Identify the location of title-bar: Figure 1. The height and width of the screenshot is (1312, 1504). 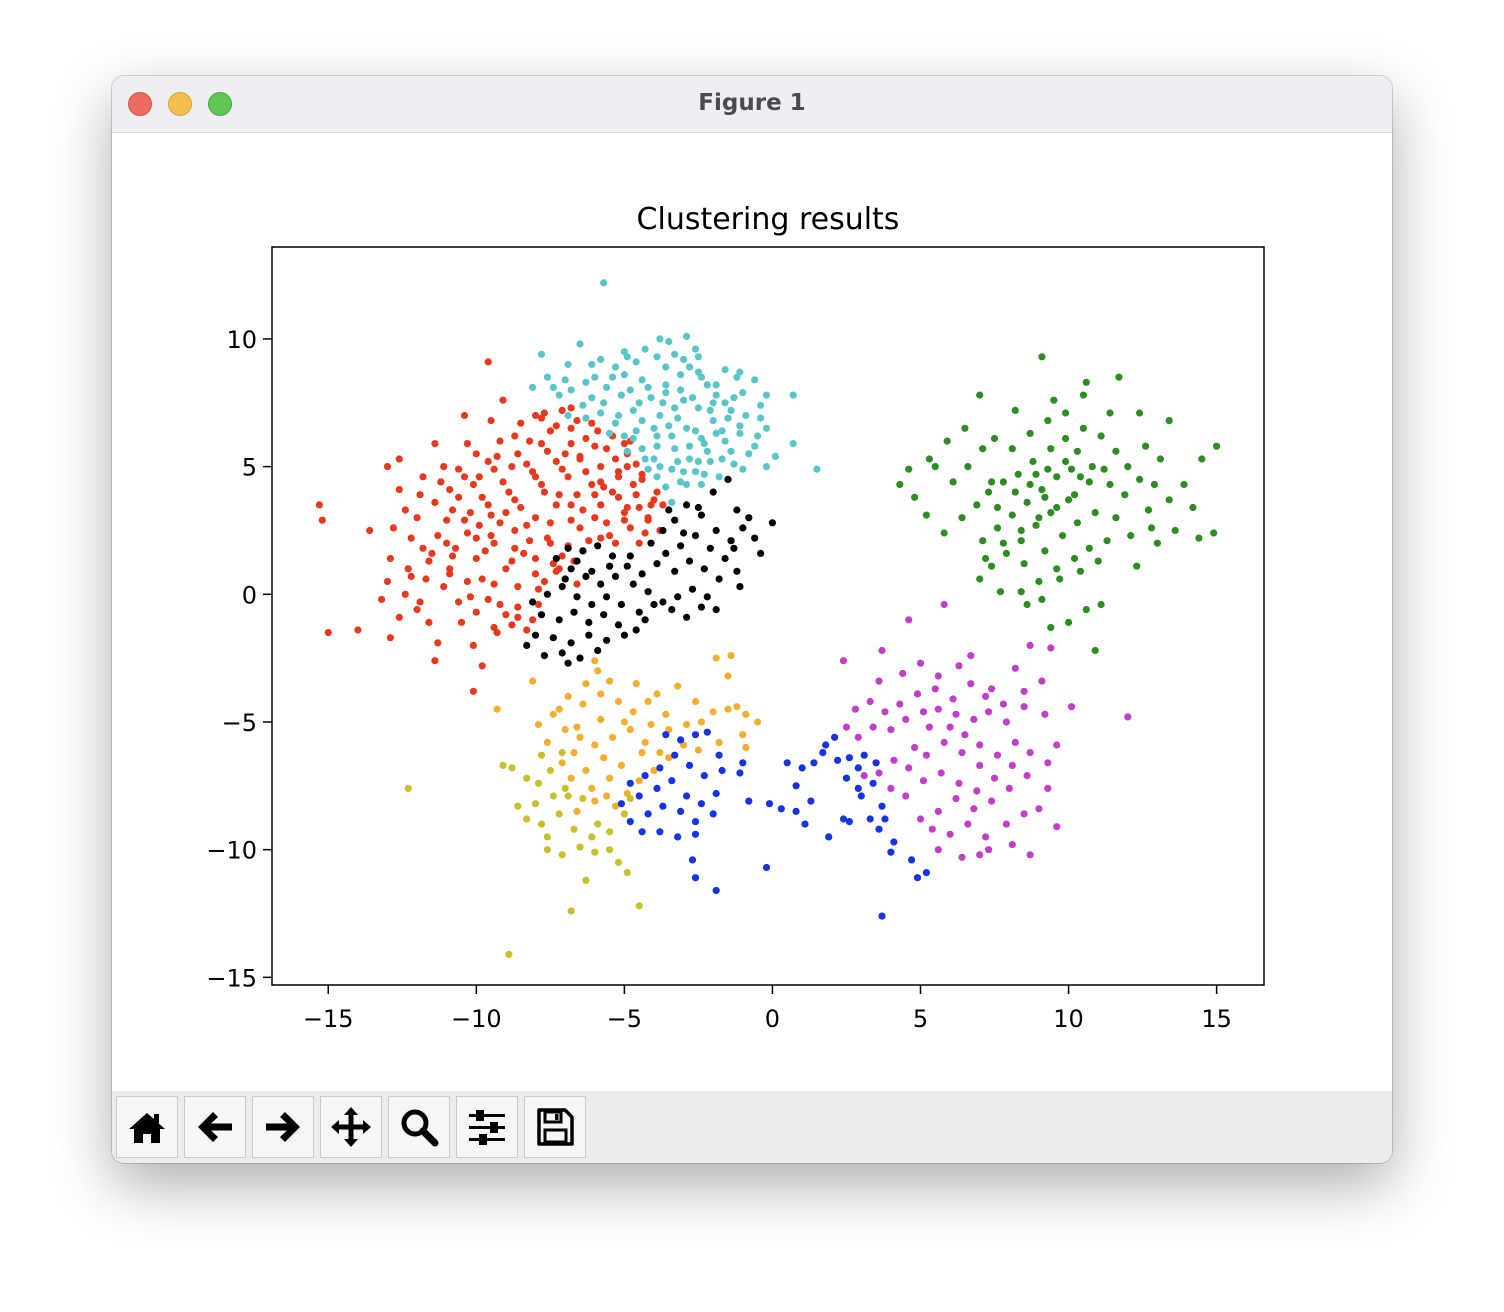
(752, 104).